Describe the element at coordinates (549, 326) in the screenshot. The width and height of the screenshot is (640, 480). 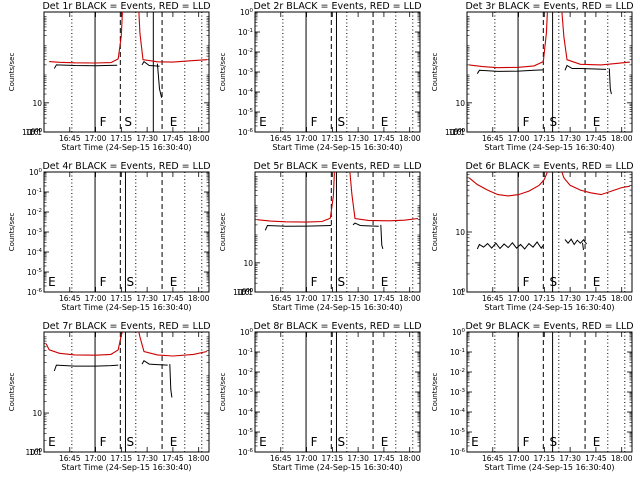
I see `panel-title: Det 9r BLACK = Events, RED = LLD` at that location.